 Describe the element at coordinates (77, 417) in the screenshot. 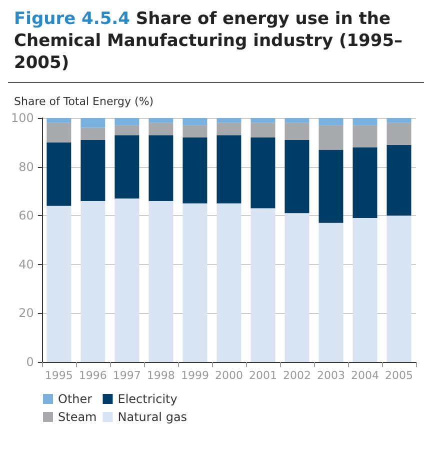

I see `legend-label: Steam` at that location.